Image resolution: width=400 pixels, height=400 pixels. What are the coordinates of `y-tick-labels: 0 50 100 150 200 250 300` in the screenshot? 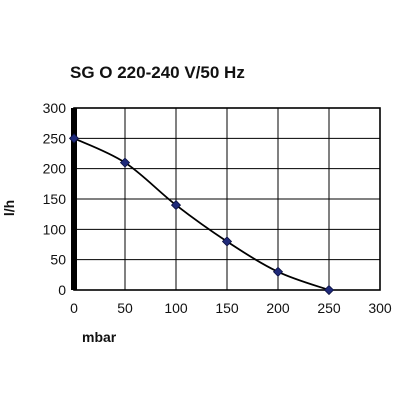 It's located at (55, 199).